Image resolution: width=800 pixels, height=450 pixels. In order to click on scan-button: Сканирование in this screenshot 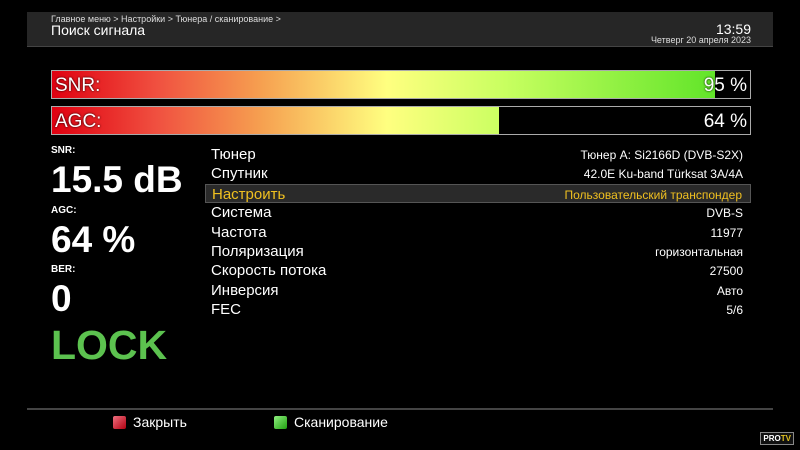, I will do `click(331, 422)`.